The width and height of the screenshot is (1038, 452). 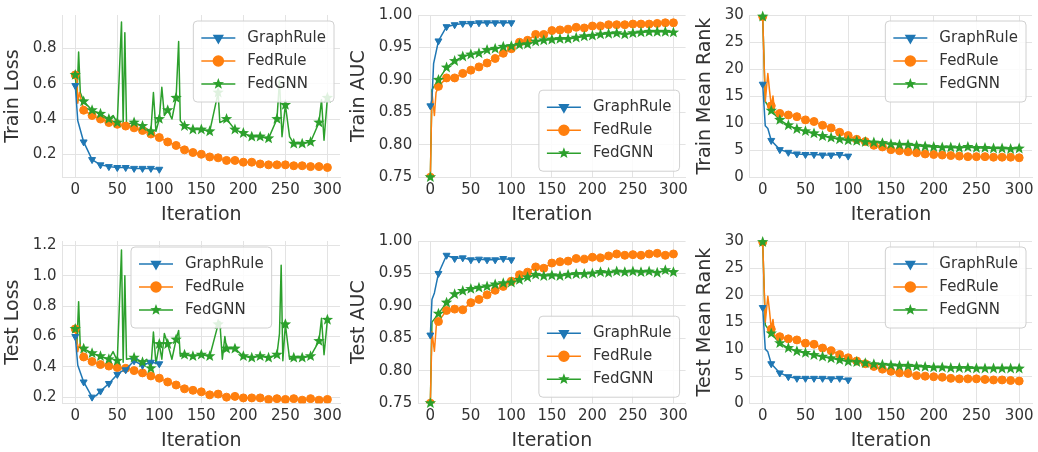 What do you see at coordinates (357, 322) in the screenshot?
I see `y-axis-title: Test AUC` at bounding box center [357, 322].